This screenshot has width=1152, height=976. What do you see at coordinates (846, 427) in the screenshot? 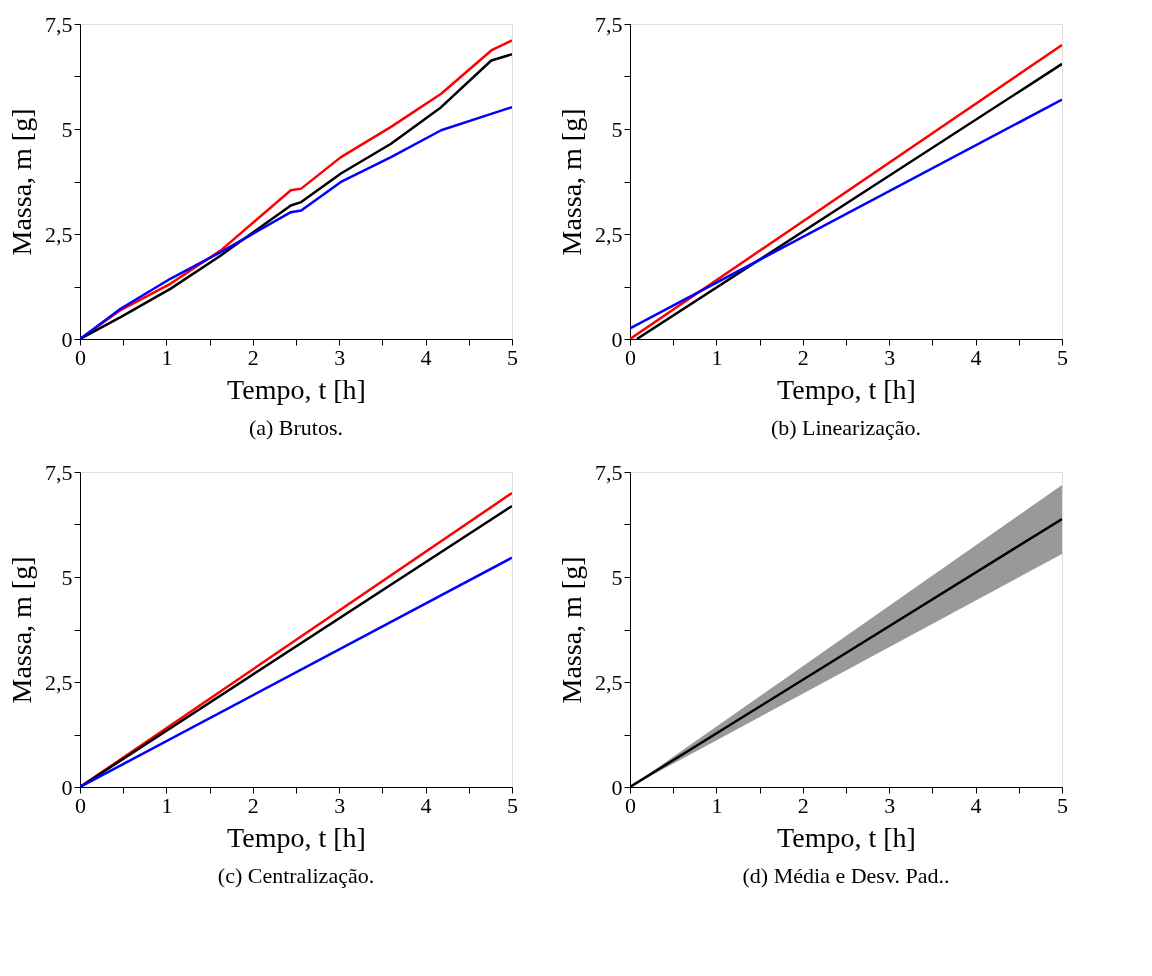
I see `text: (b) Linearização.` at bounding box center [846, 427].